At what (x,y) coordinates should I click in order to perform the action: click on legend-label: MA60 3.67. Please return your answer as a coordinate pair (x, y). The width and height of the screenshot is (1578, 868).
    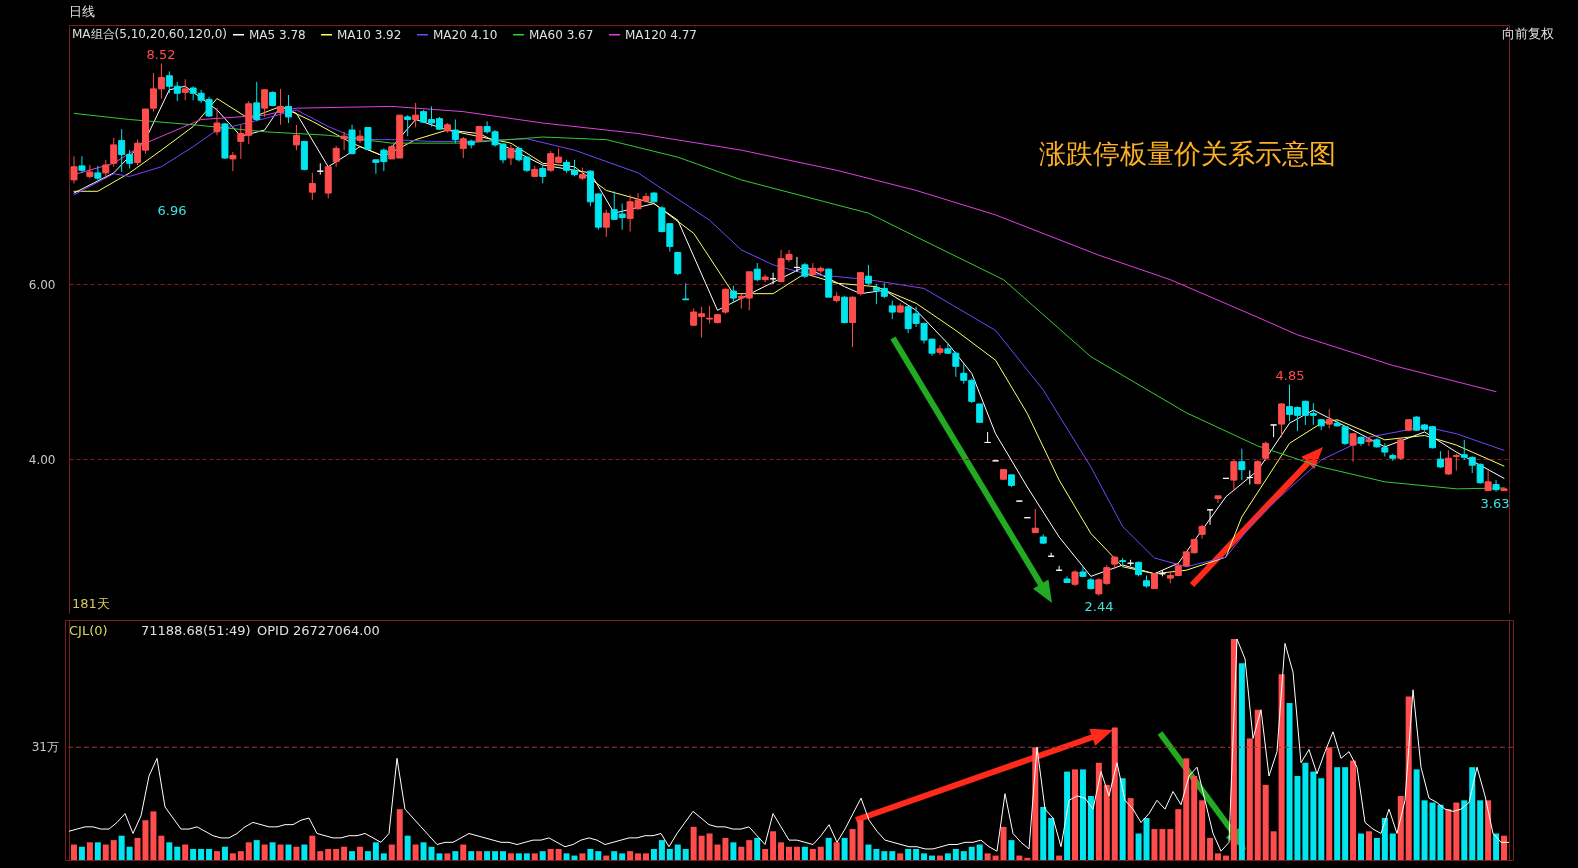
    Looking at the image, I should click on (561, 34).